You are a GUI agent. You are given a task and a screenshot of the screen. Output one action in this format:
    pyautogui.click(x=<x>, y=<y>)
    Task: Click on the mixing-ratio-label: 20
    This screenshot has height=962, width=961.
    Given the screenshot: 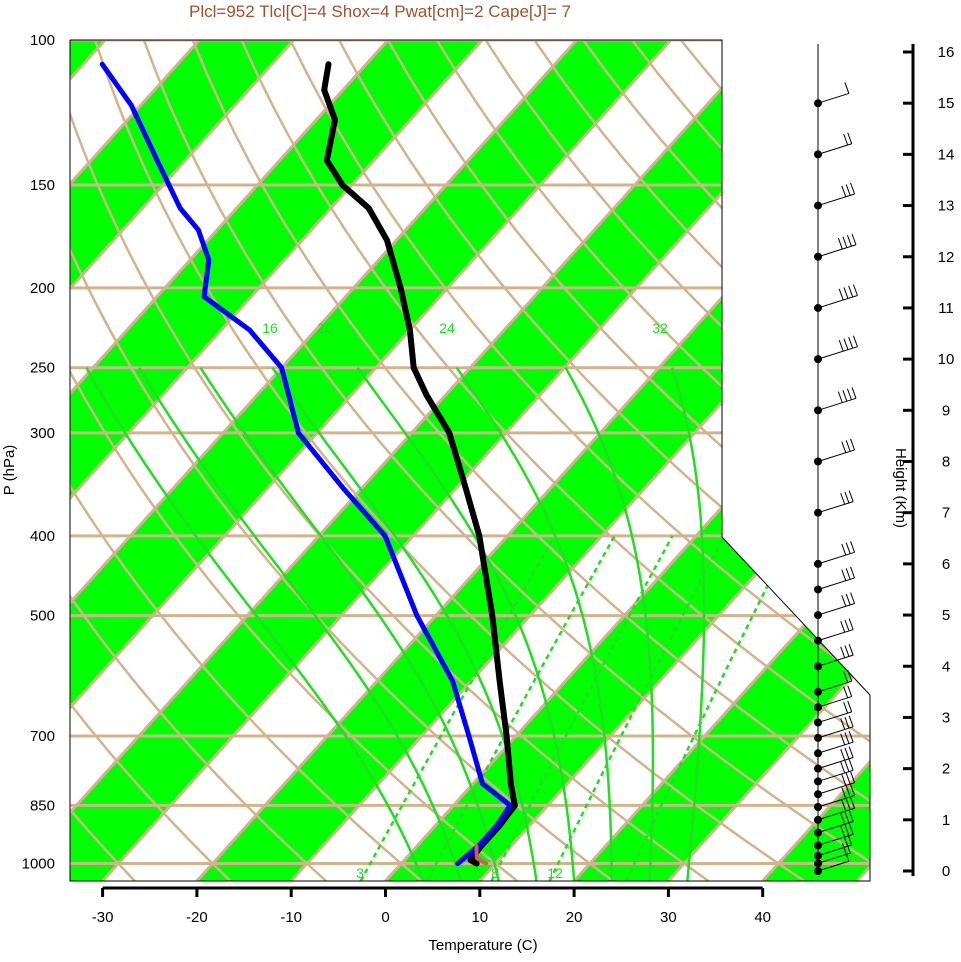 What is the action you would take?
    pyautogui.click(x=325, y=328)
    